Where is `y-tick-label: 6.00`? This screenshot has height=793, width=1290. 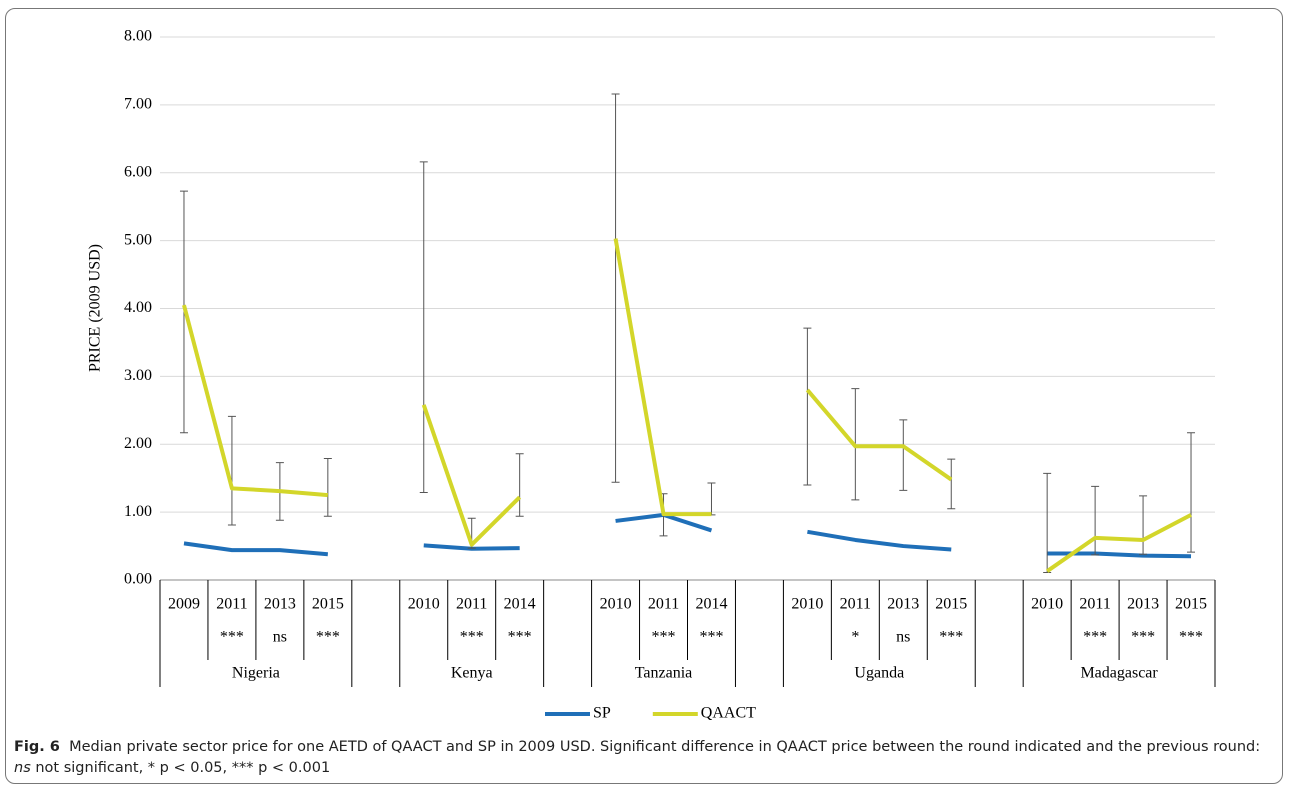 y-tick-label: 6.00 is located at coordinates (138, 171).